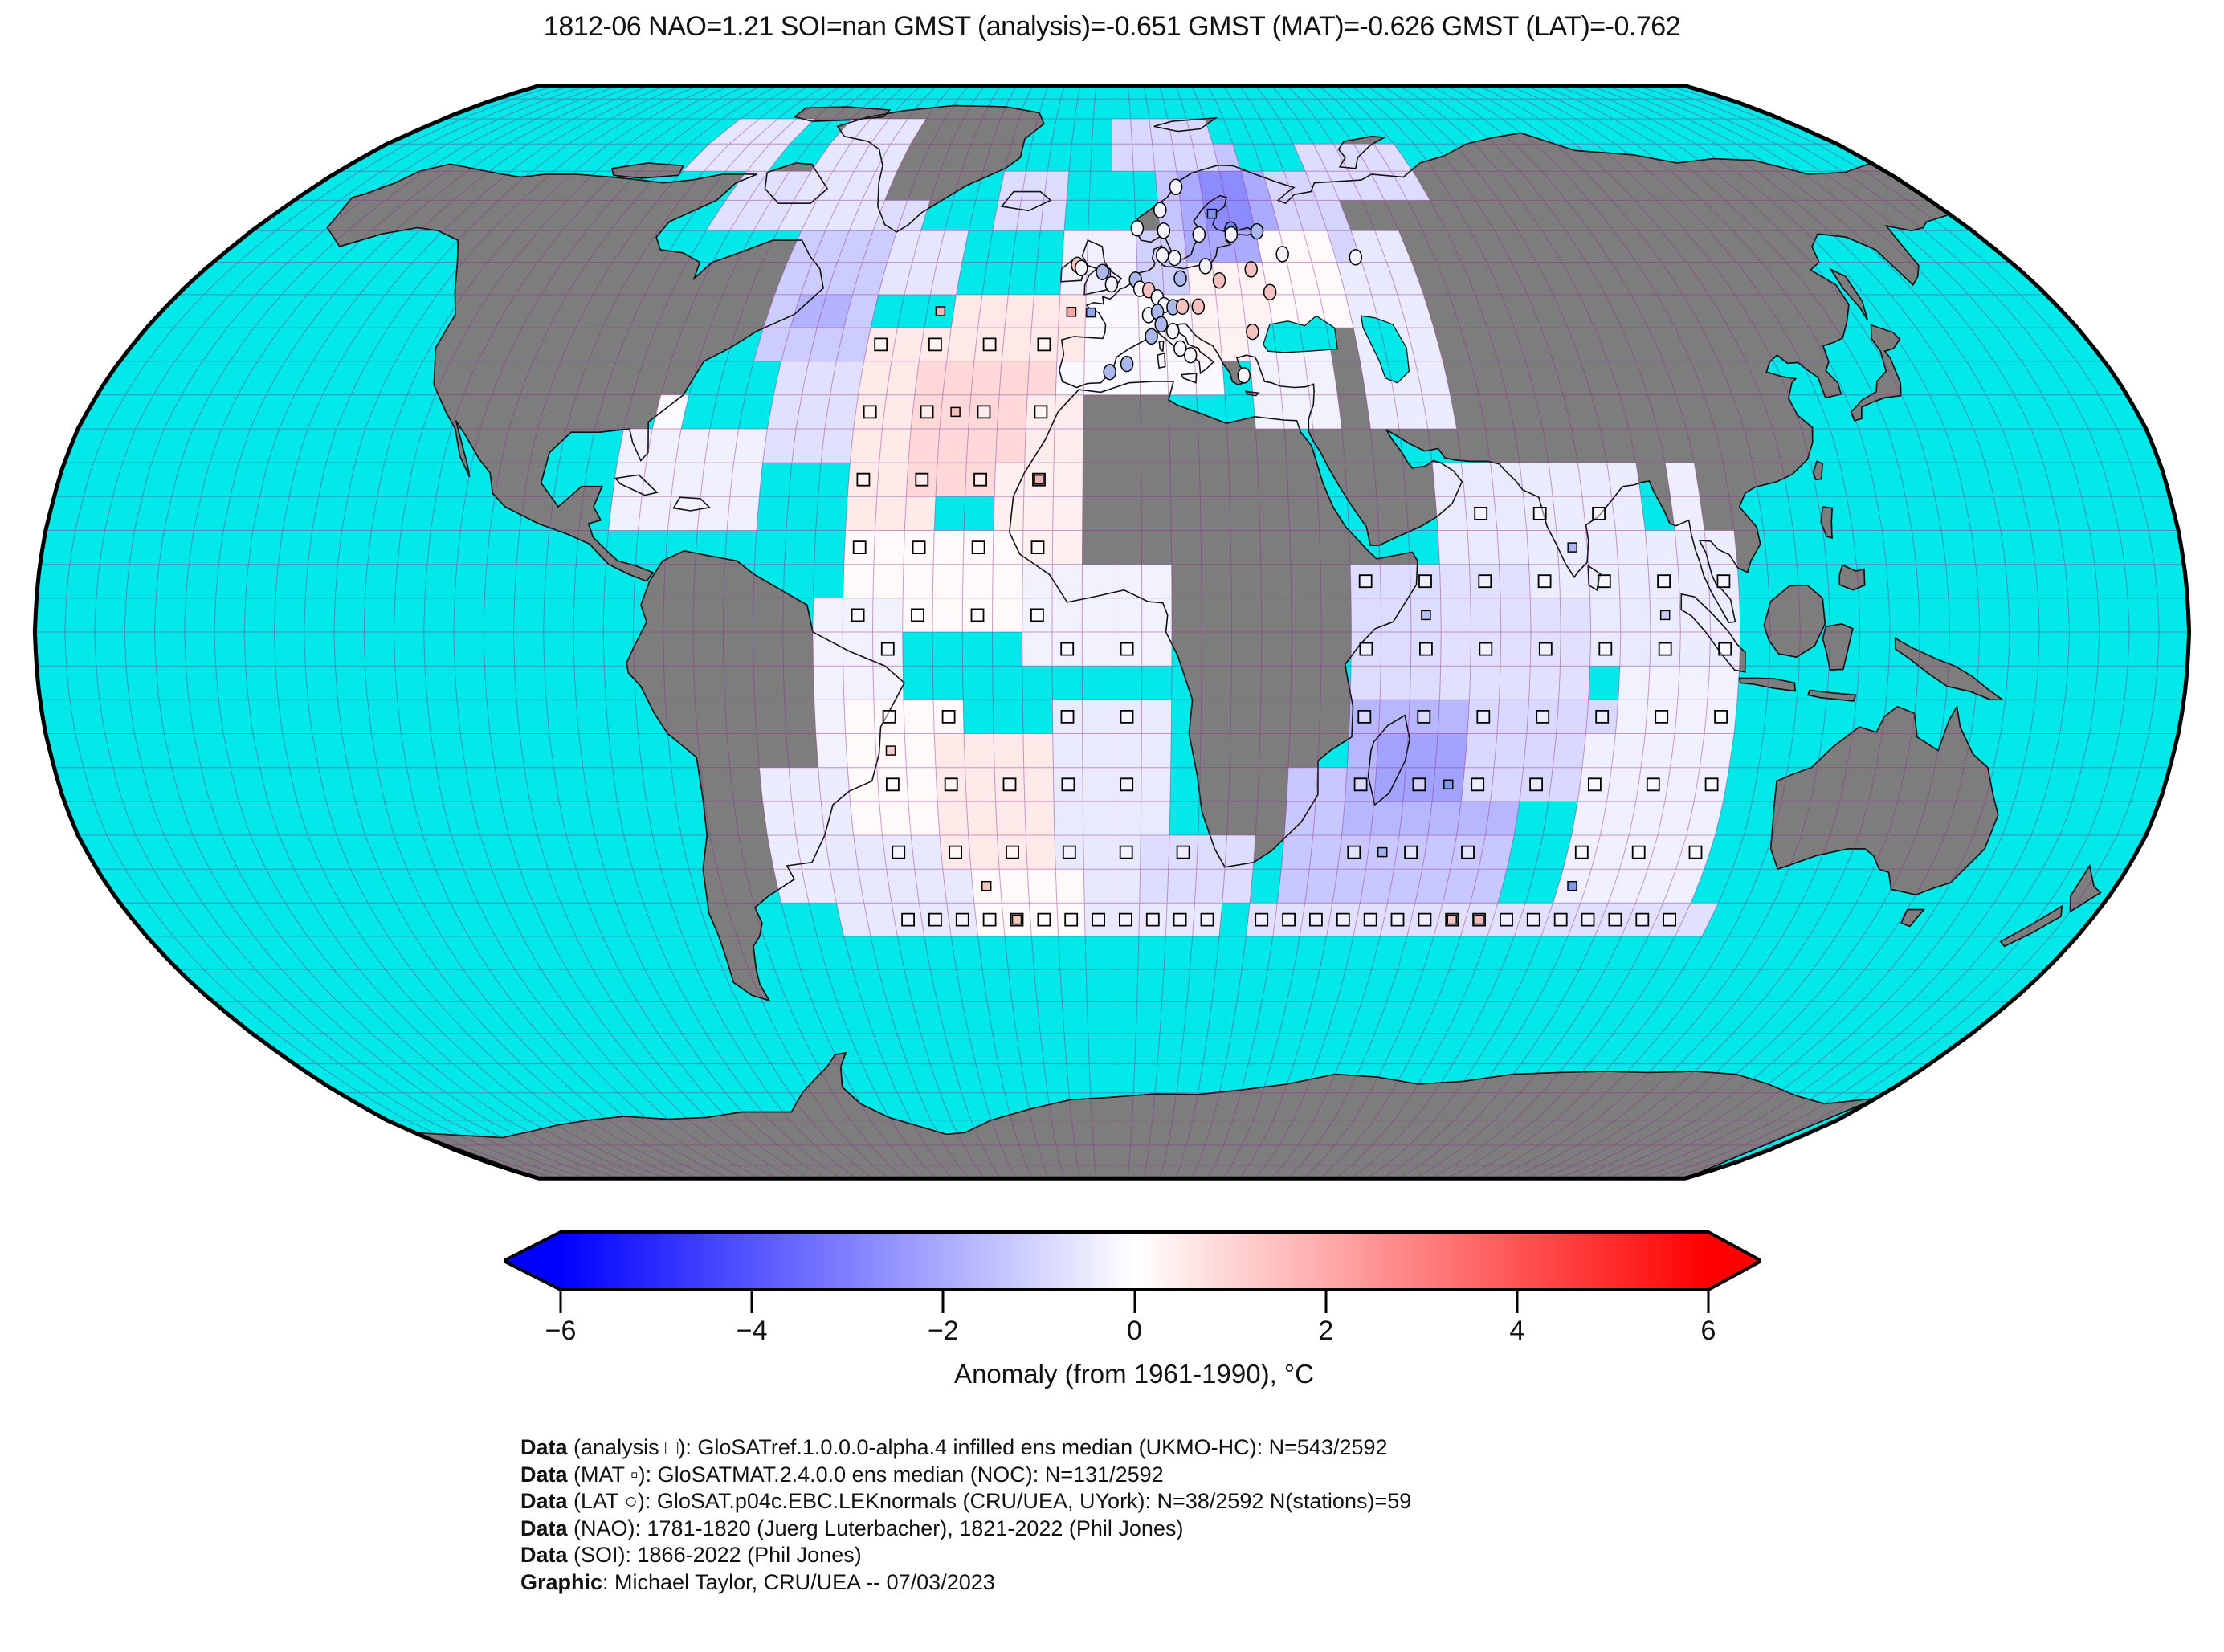 This screenshot has height=1652, width=2224. What do you see at coordinates (1708, 1330) in the screenshot?
I see `colorbar-tick-label: 6` at bounding box center [1708, 1330].